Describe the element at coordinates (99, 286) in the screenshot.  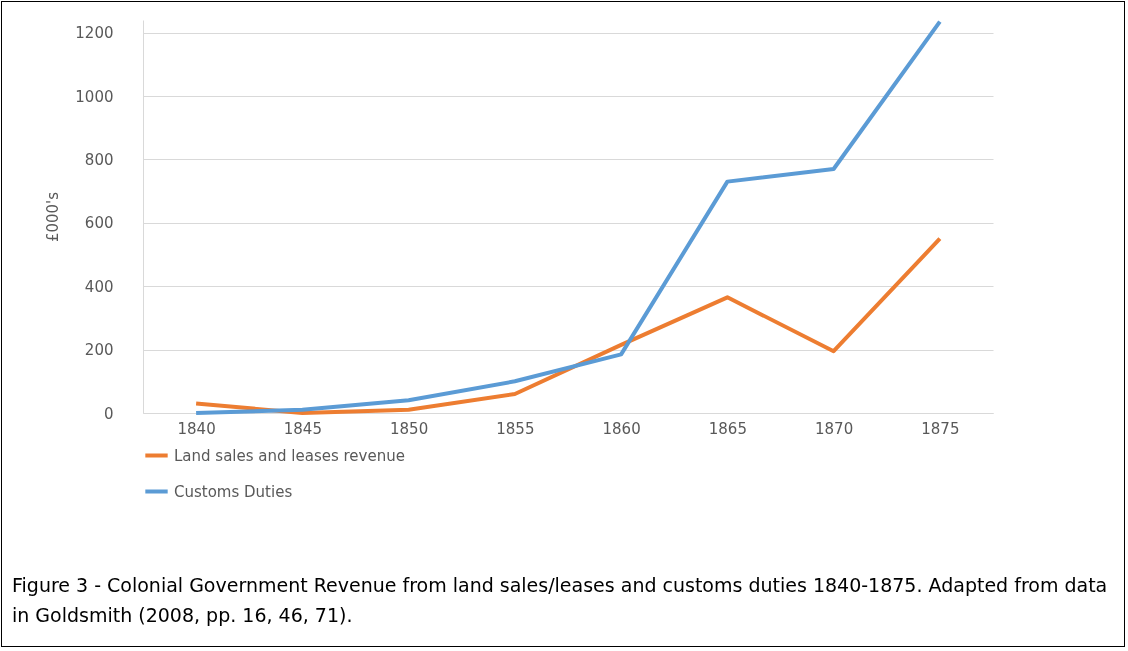
I see `y-tick-label: 400` at that location.